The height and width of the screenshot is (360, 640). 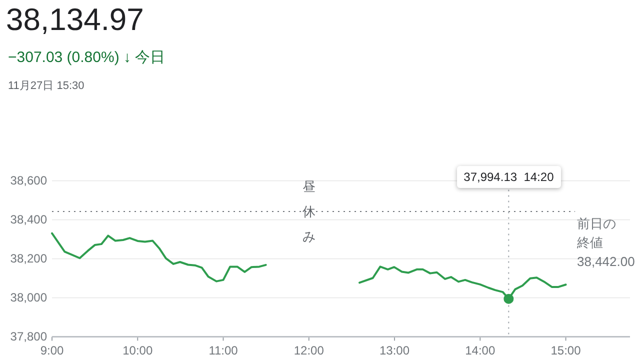 What do you see at coordinates (508, 177) in the screenshot?
I see `annotation: 37,994.13 14:20` at bounding box center [508, 177].